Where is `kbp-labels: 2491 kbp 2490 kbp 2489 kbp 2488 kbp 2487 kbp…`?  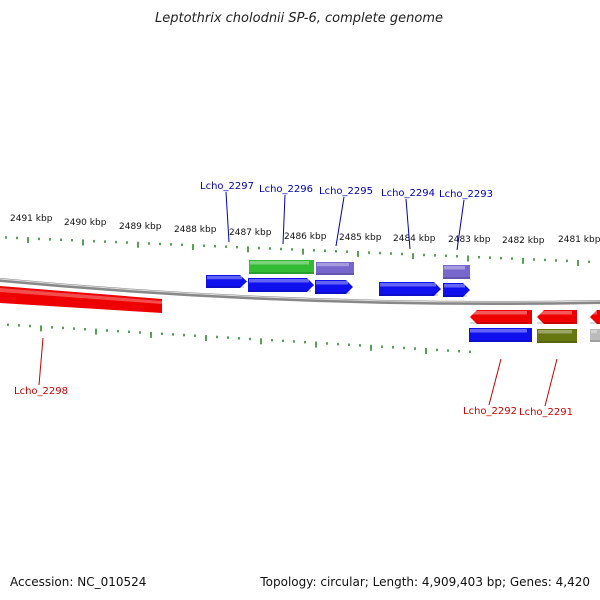
kbp-labels: 2491 kbp 2490 kbp 2489 kbp 2488 kbp 2487 kbp… is located at coordinates (305, 230).